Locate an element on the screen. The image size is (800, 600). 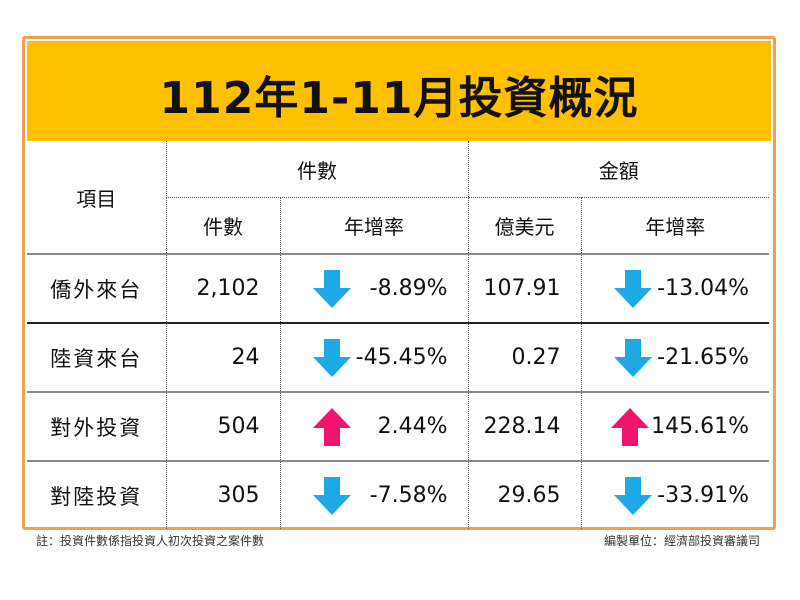
row-count: 2,102 is located at coordinates (222, 289).